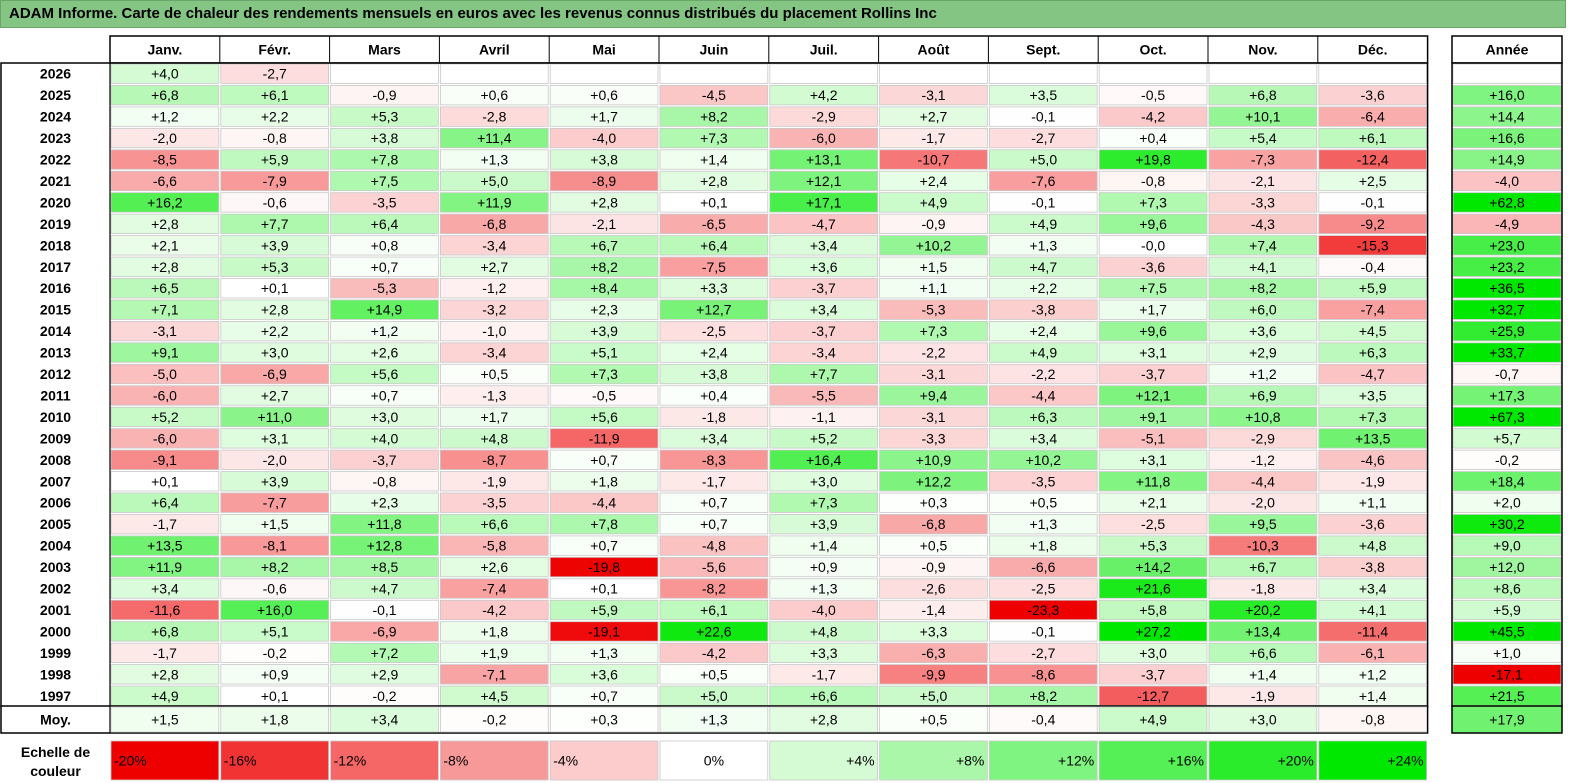 Image resolution: width=1570 pixels, height=783 pixels. Describe the element at coordinates (165, 438) in the screenshot. I see `cell-value: -6,0` at that location.